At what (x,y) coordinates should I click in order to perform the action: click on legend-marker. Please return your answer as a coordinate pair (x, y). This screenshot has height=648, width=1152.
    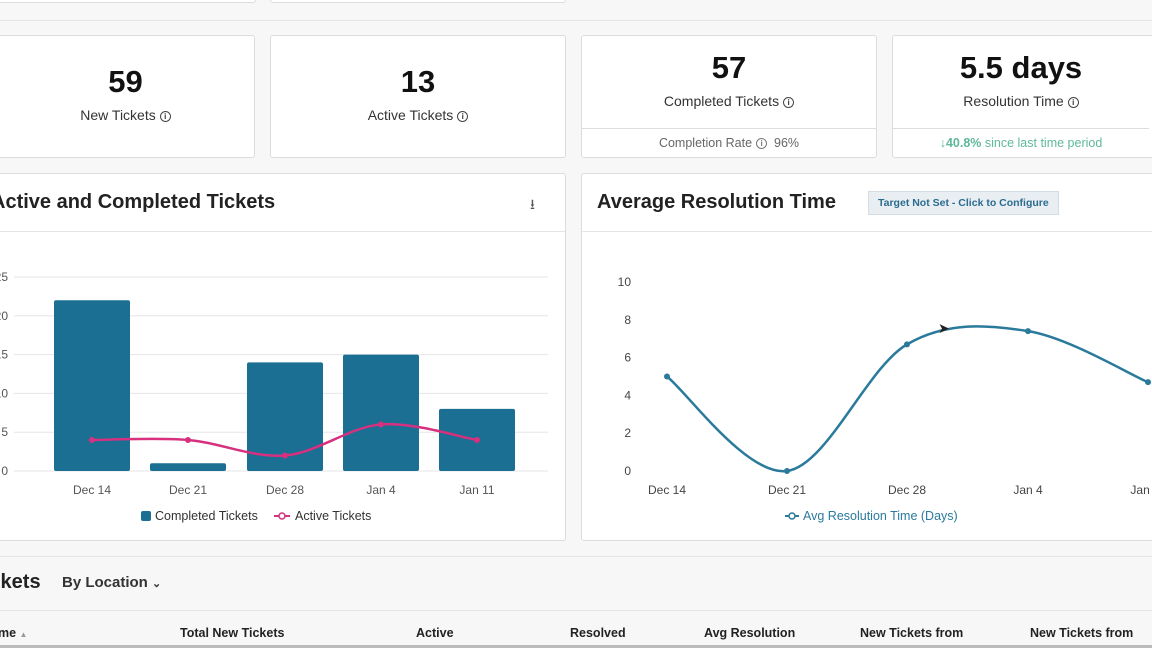
    Looking at the image, I should click on (792, 516).